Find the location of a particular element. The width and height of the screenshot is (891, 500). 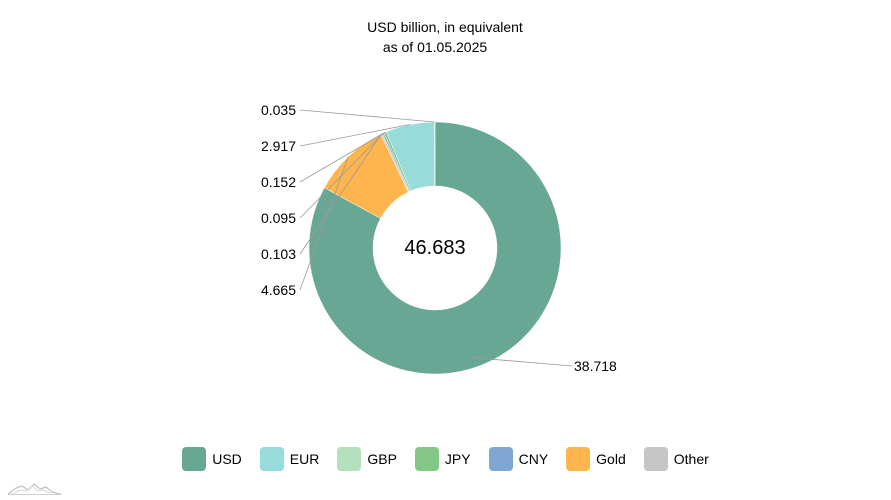

chart-legend: USD EUR GBP JPY CNY Gold Other is located at coordinates (445, 459).